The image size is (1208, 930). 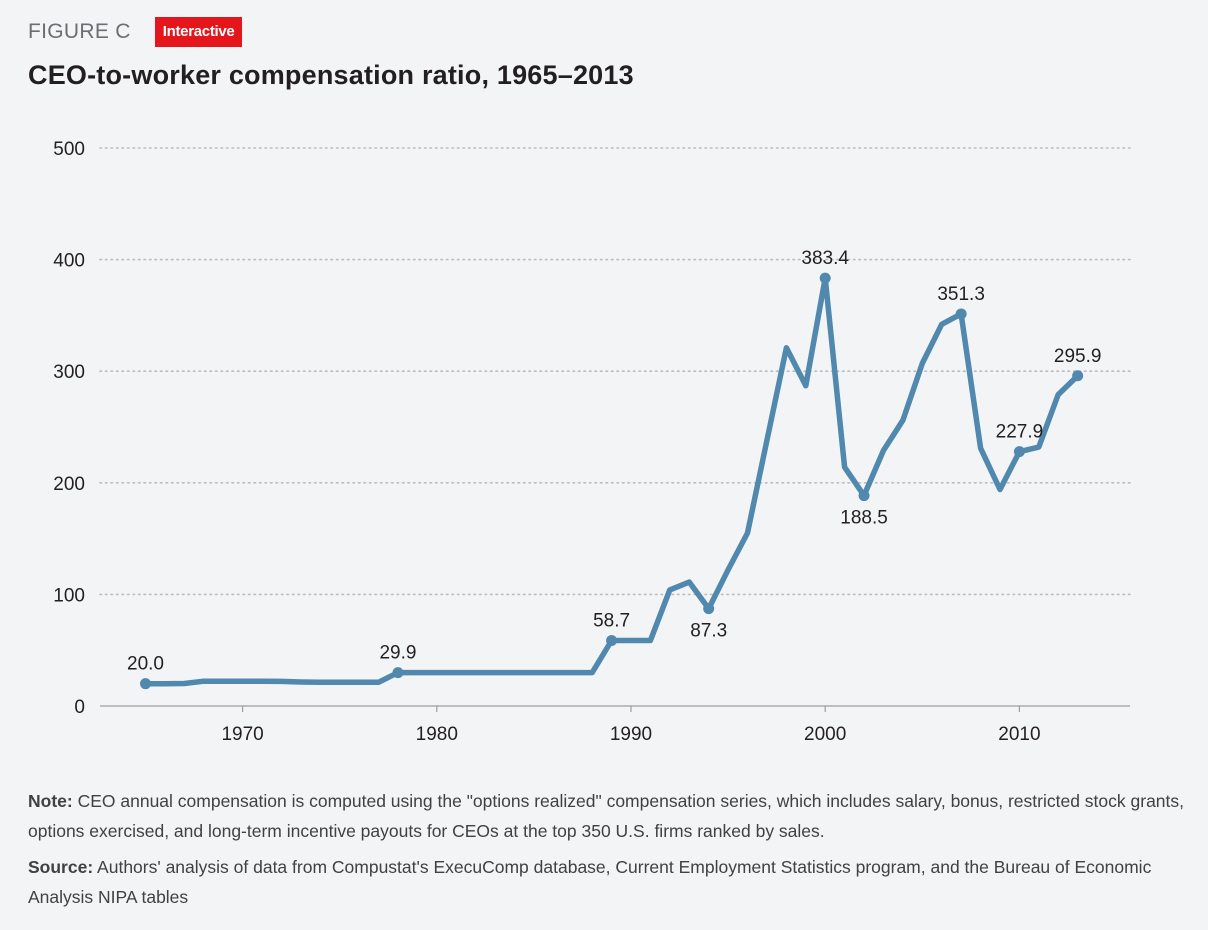 What do you see at coordinates (961, 294) in the screenshot?
I see `data-label: 351.3` at bounding box center [961, 294].